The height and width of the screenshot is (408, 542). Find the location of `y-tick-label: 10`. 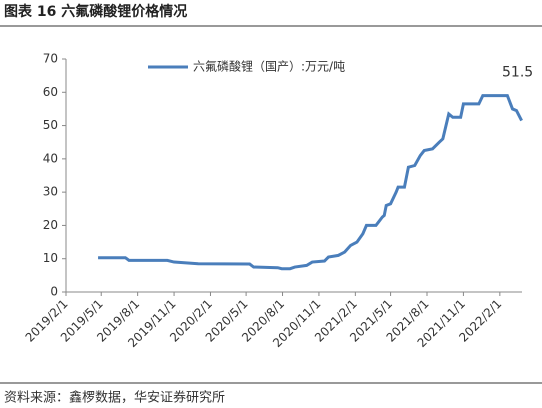

y-tick-label: 10 is located at coordinates (50, 258).